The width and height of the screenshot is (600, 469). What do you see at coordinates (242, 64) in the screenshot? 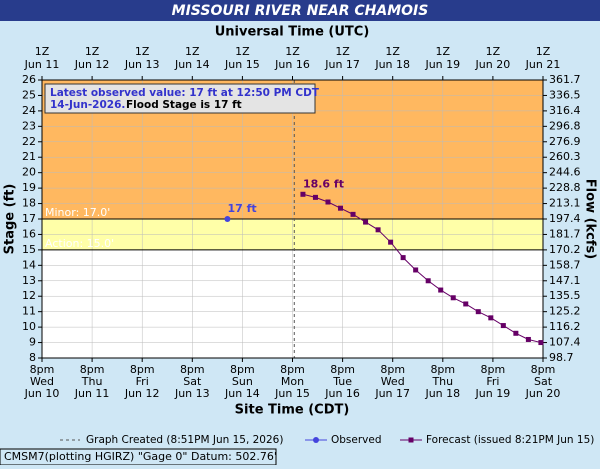
I see `top-x-tick-label: Jun 15` at bounding box center [242, 64].